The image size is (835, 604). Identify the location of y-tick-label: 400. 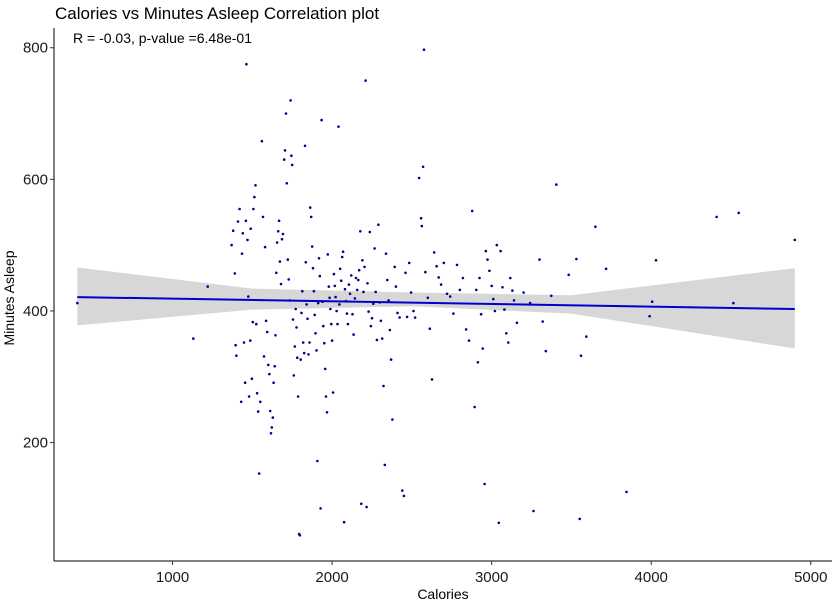
(35, 311).